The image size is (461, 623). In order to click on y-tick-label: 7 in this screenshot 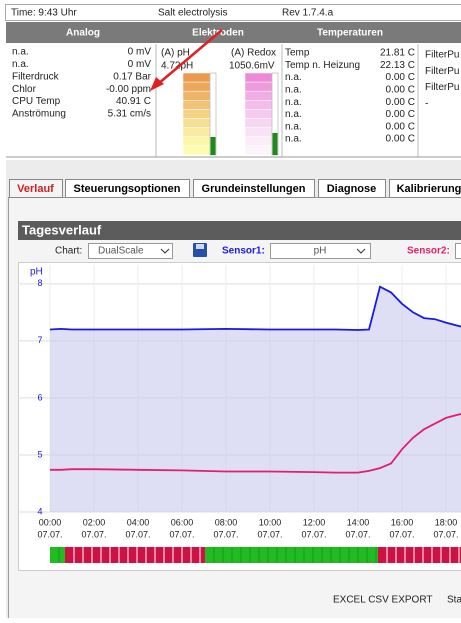, I will do `click(39, 340)`.